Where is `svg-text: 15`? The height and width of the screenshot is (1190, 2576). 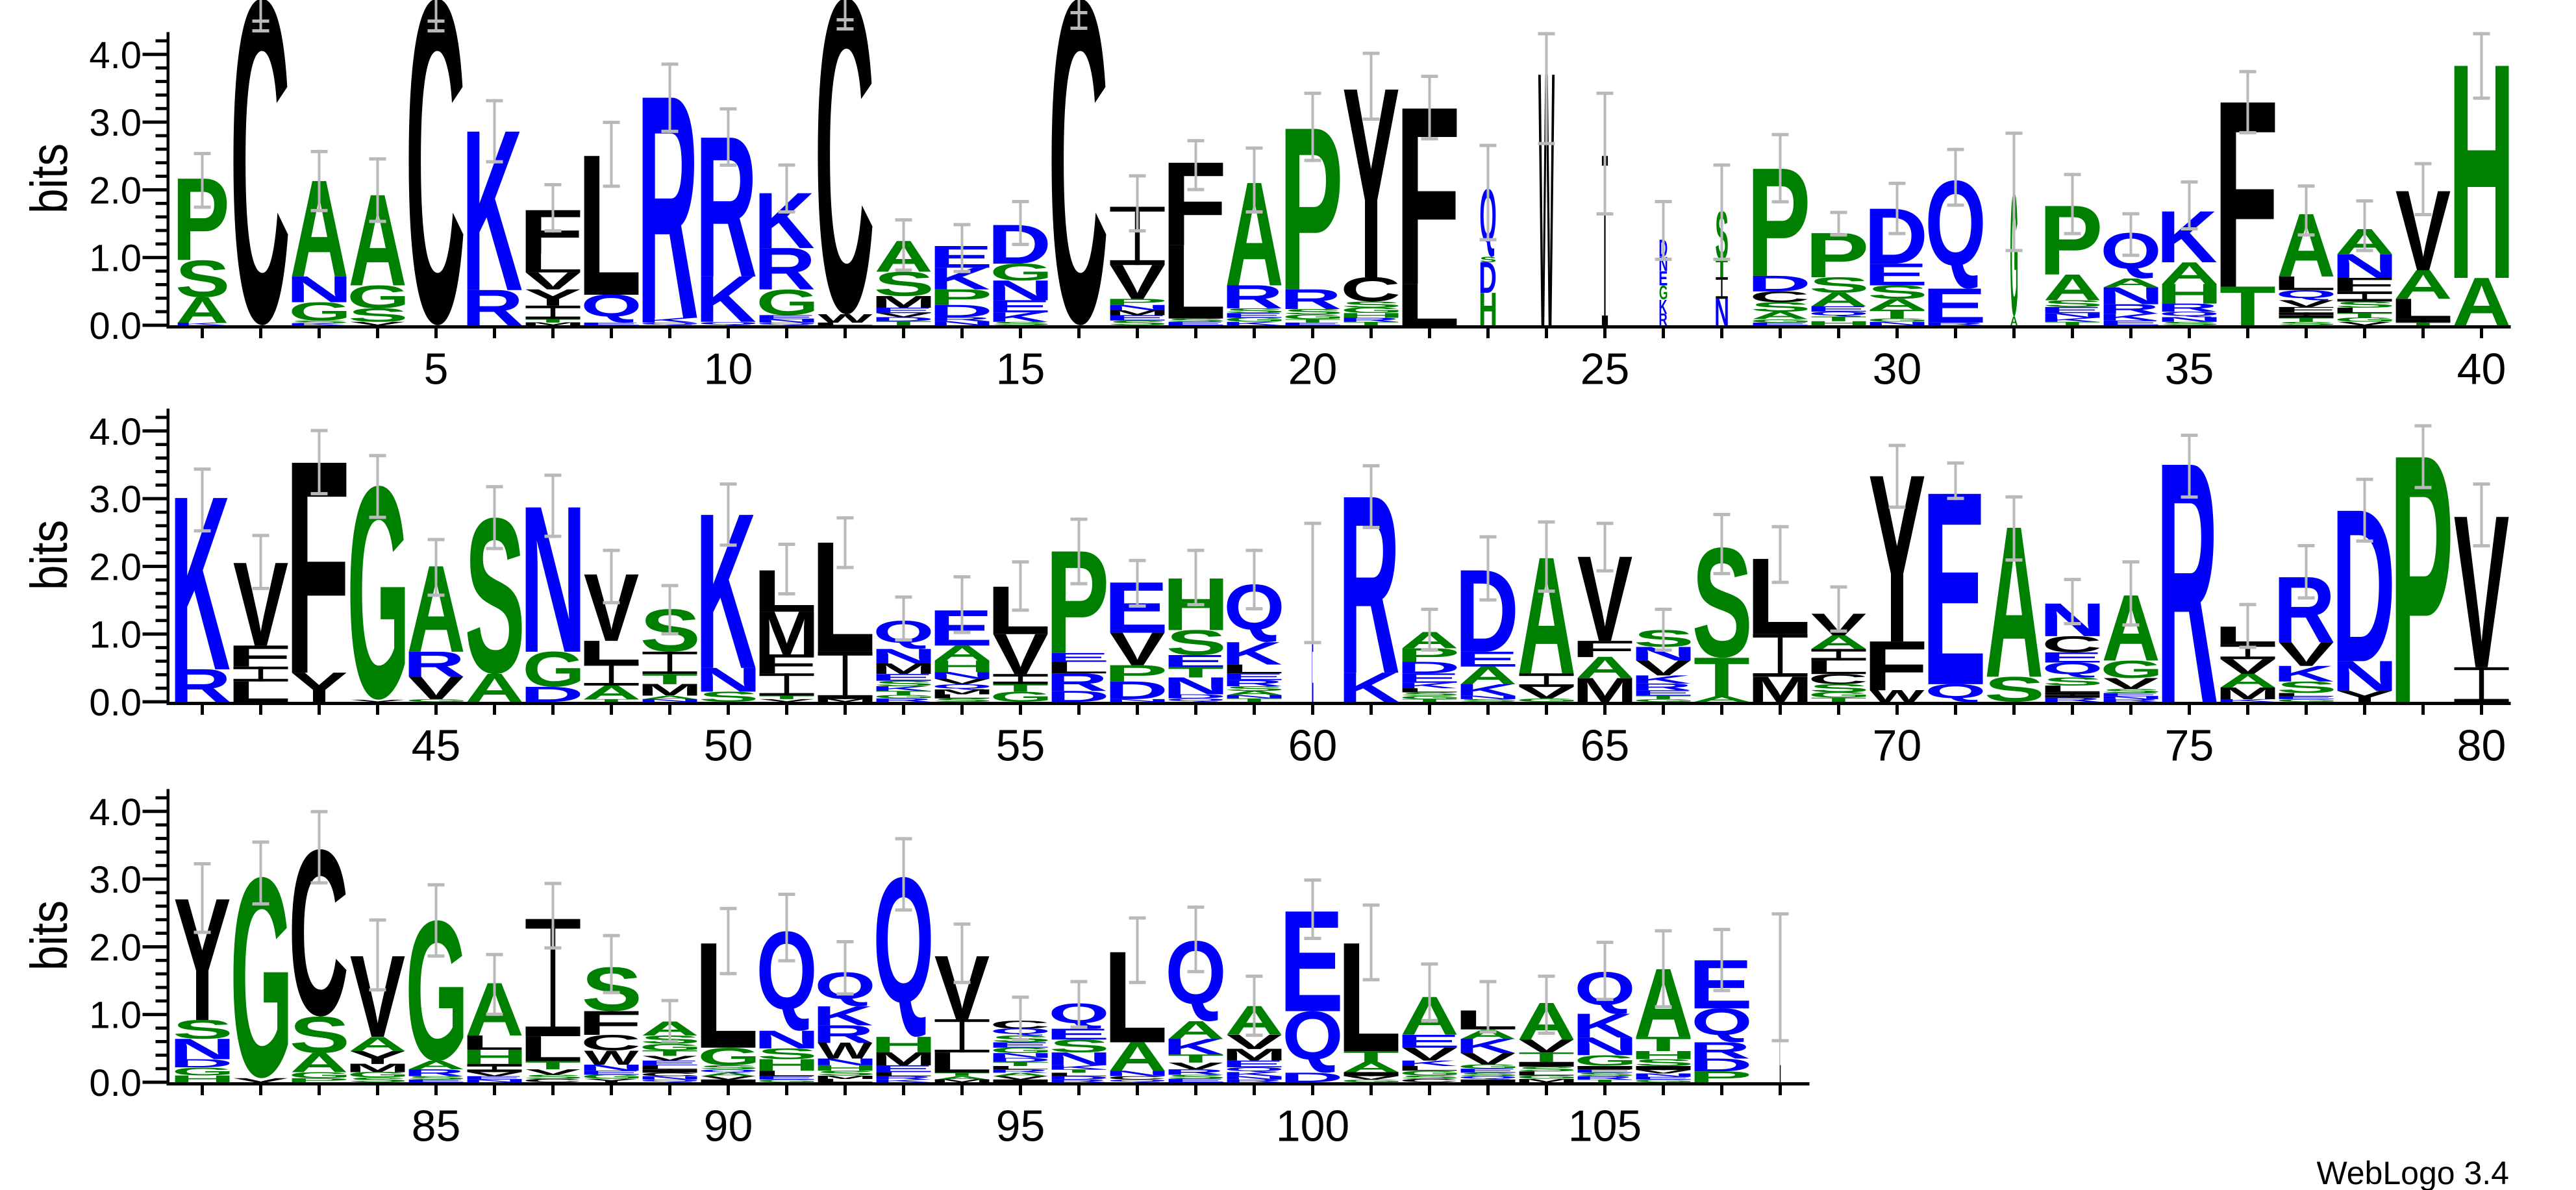 svg-text: 15 is located at coordinates (1020, 369).